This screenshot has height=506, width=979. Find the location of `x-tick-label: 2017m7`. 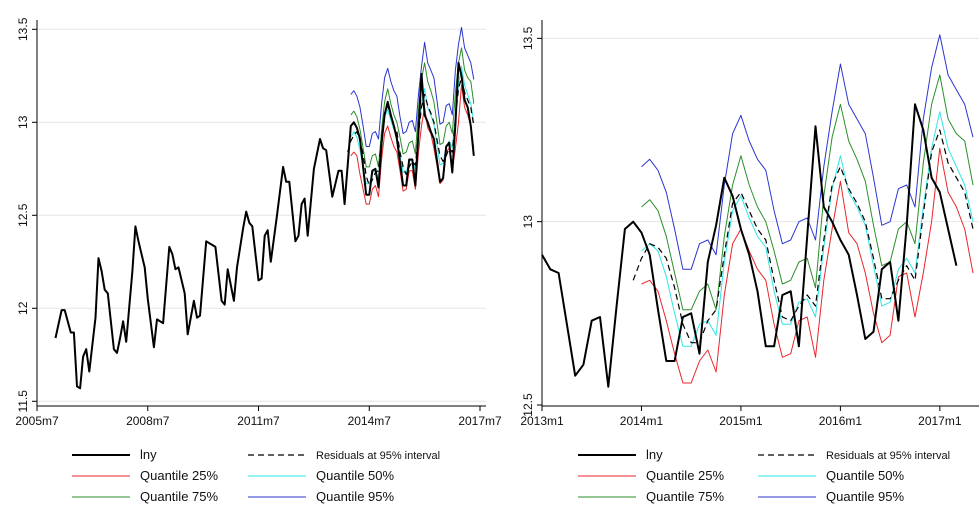

x-tick-label: 2017m7 is located at coordinates (480, 421).